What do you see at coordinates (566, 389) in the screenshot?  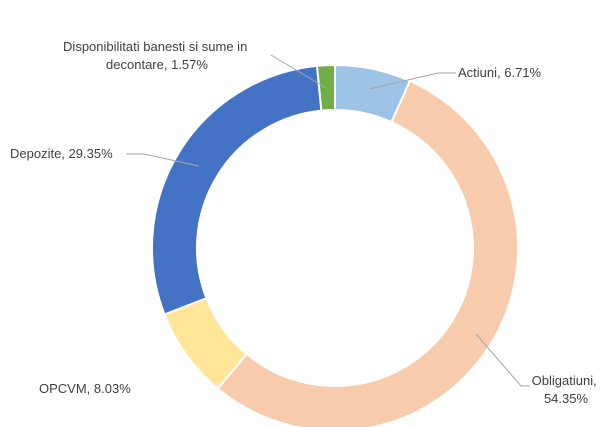 I see `data-label-obligatiuni: Obligatiuni, 54.35%` at bounding box center [566, 389].